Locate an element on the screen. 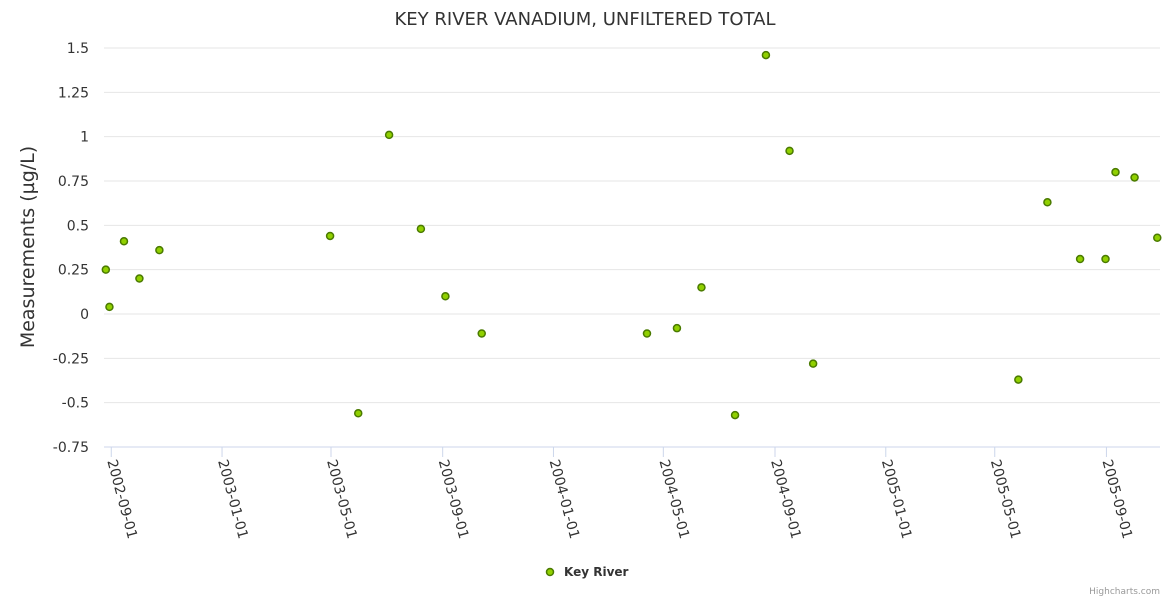 The image size is (1170, 600). legend: Key River is located at coordinates (587, 572).